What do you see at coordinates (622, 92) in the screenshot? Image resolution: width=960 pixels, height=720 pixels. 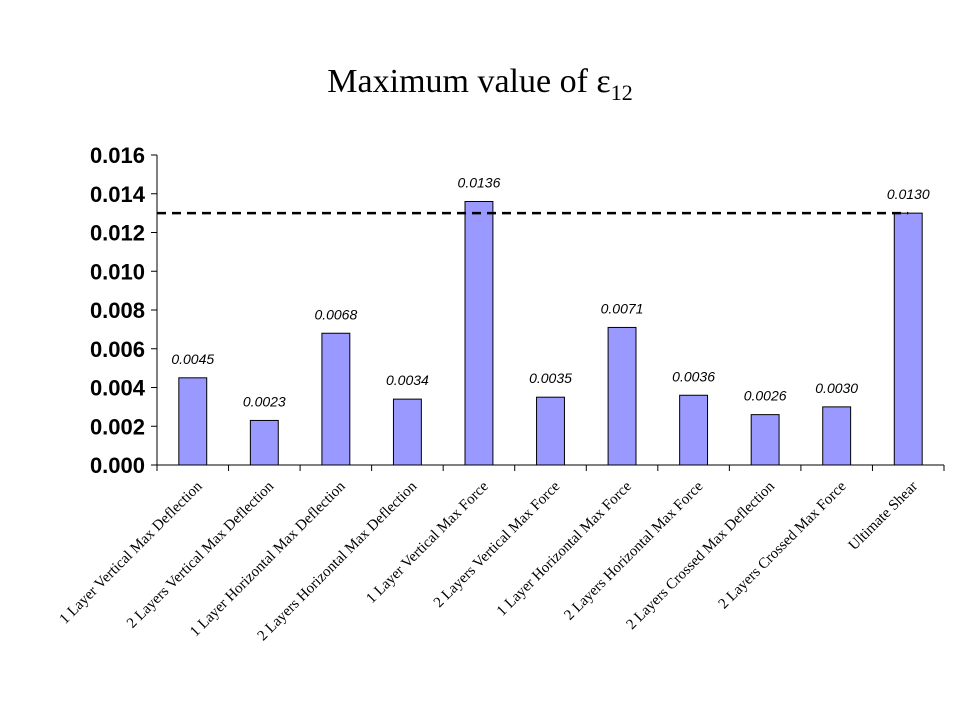 I see `chart-title-subscript: 12` at bounding box center [622, 92].